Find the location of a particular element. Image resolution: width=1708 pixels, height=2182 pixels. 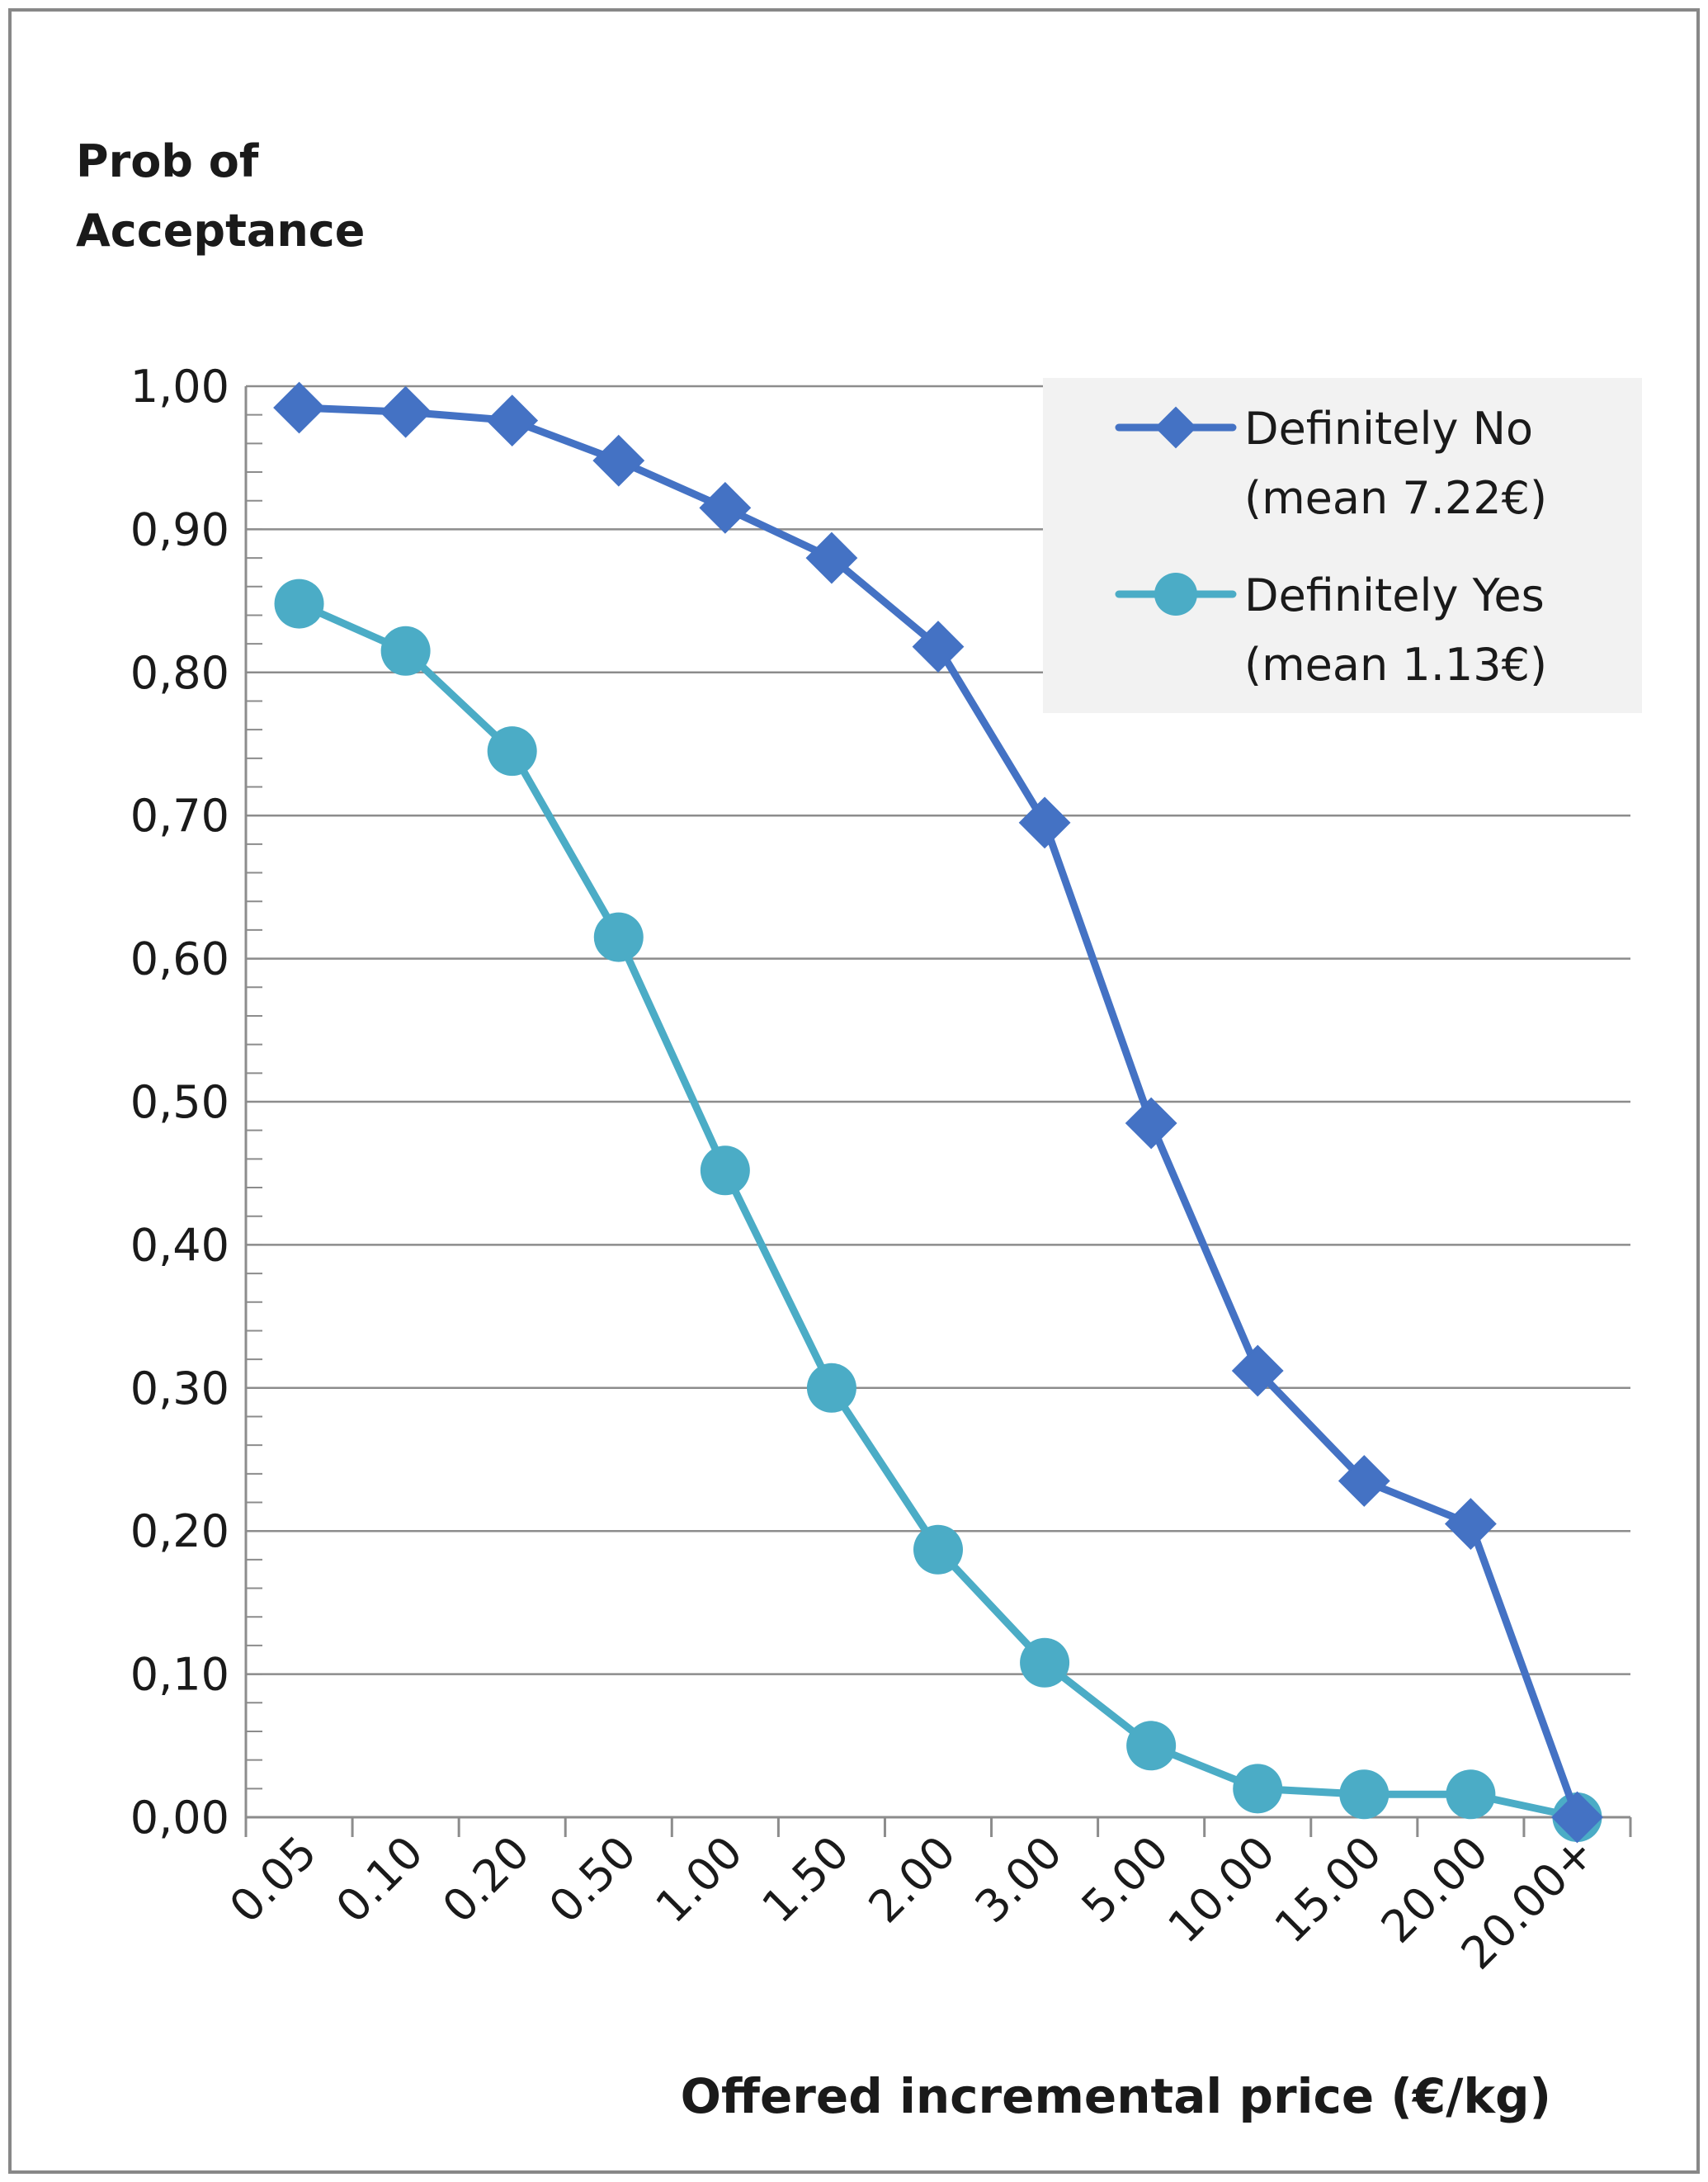

y-tick-label: 0,60 is located at coordinates (179, 959).